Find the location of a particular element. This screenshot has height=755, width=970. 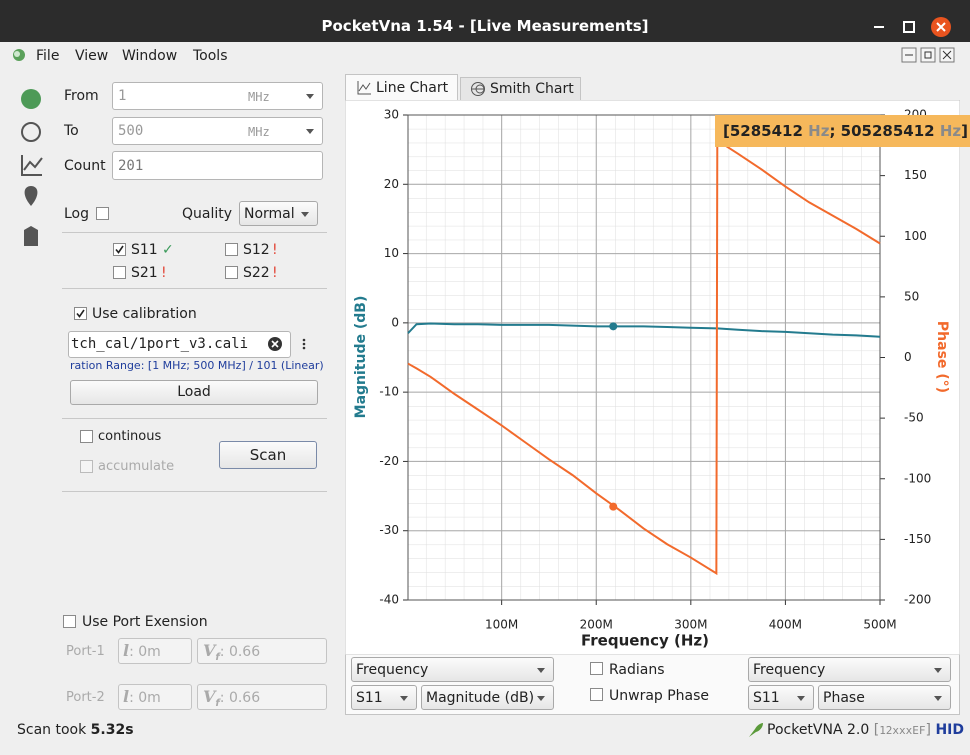

window-buttons is located at coordinates (912, 27).